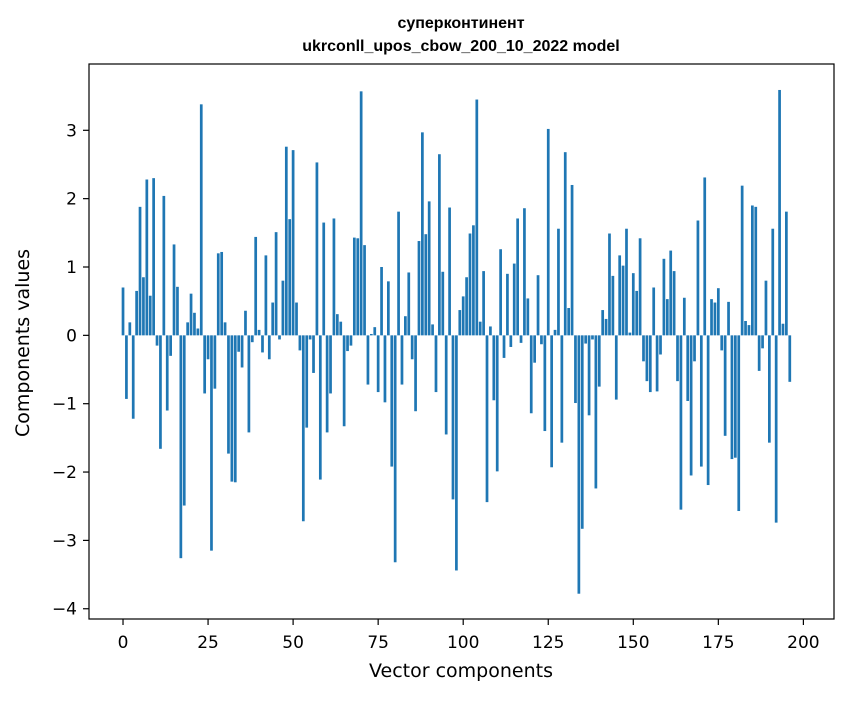  Describe the element at coordinates (64, 405) in the screenshot. I see `y-tick-label: −1` at that location.